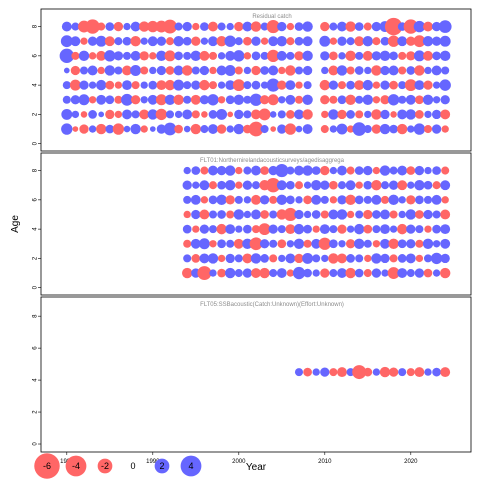 The image size is (480, 480). I want to click on y-tick-label: 4, so click(36, 85).